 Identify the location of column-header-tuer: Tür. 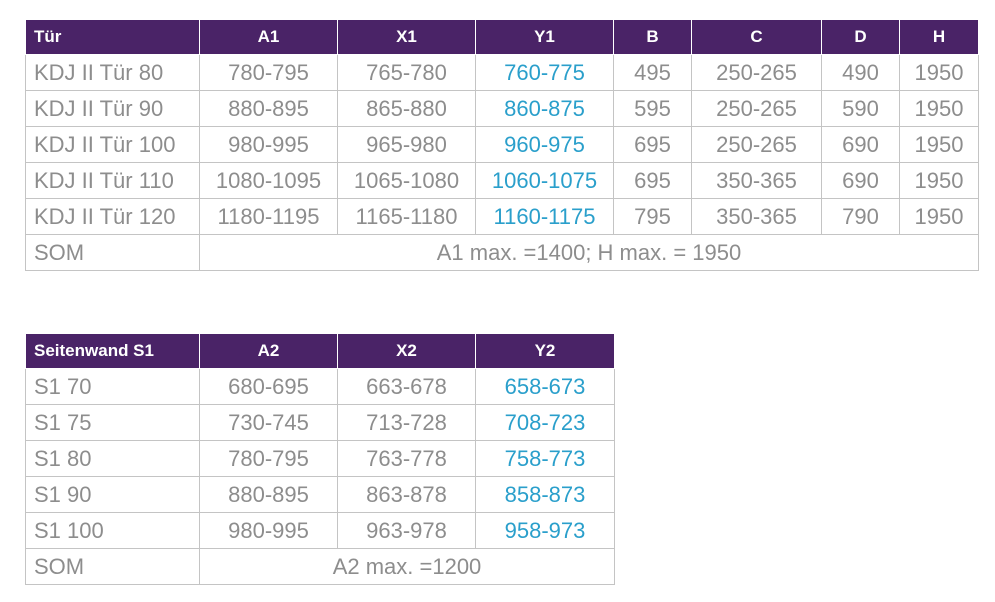
(112, 37).